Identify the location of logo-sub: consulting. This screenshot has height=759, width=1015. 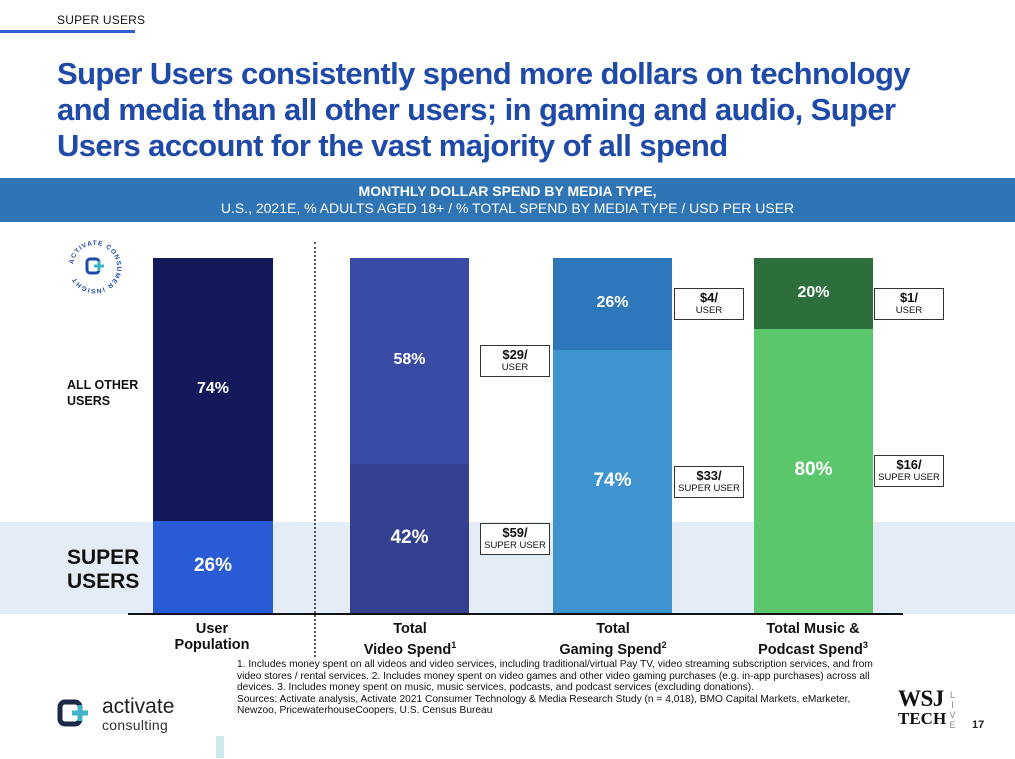
(135, 725).